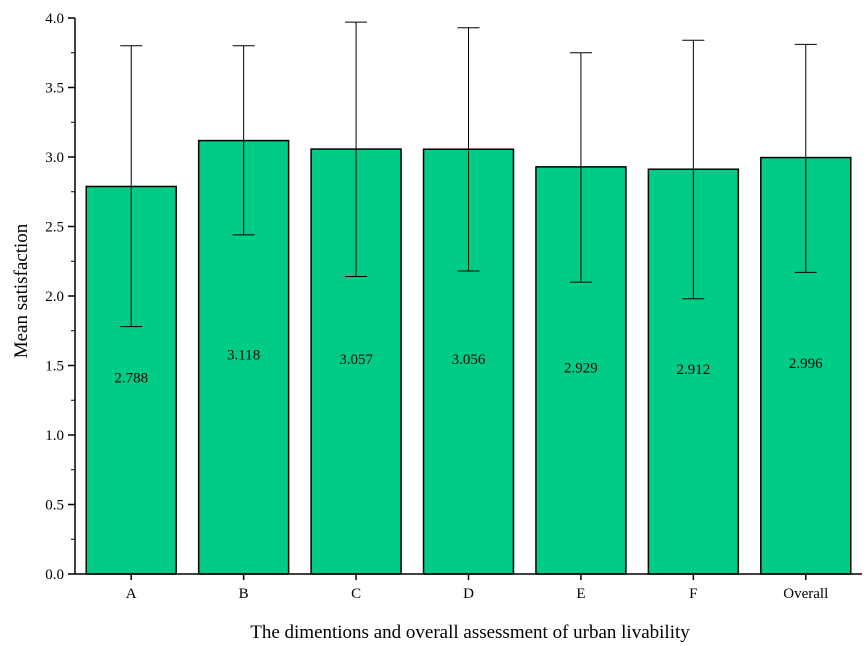  What do you see at coordinates (580, 594) in the screenshot?
I see `x-tick-label-e: E` at bounding box center [580, 594].